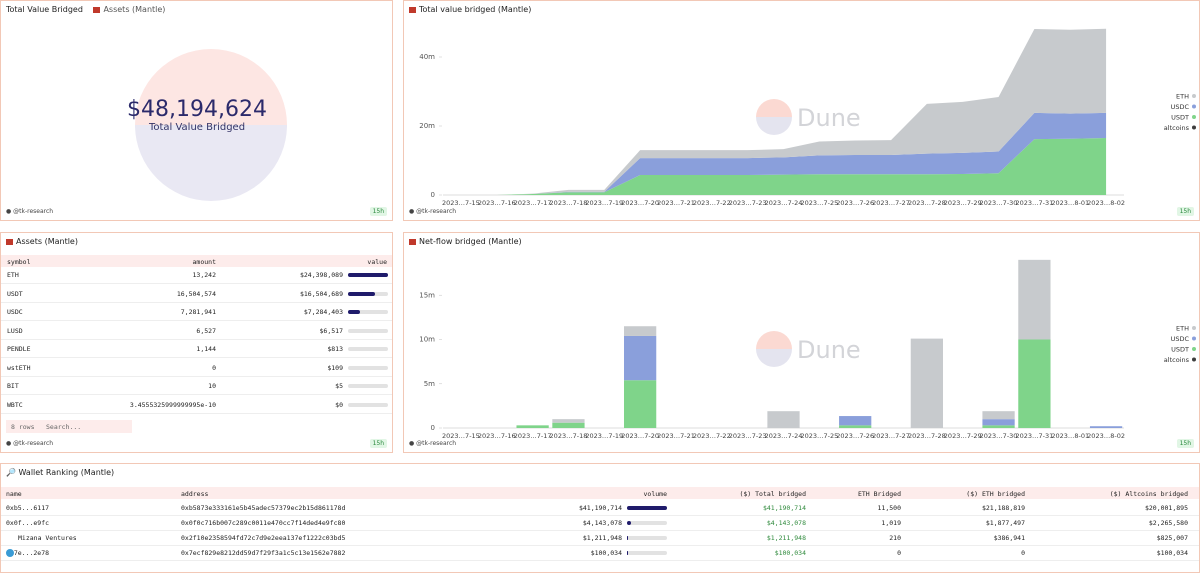 Image resolution: width=1200 pixels, height=573 pixels. Describe the element at coordinates (339, 405) in the screenshot. I see `cell: $0` at that location.